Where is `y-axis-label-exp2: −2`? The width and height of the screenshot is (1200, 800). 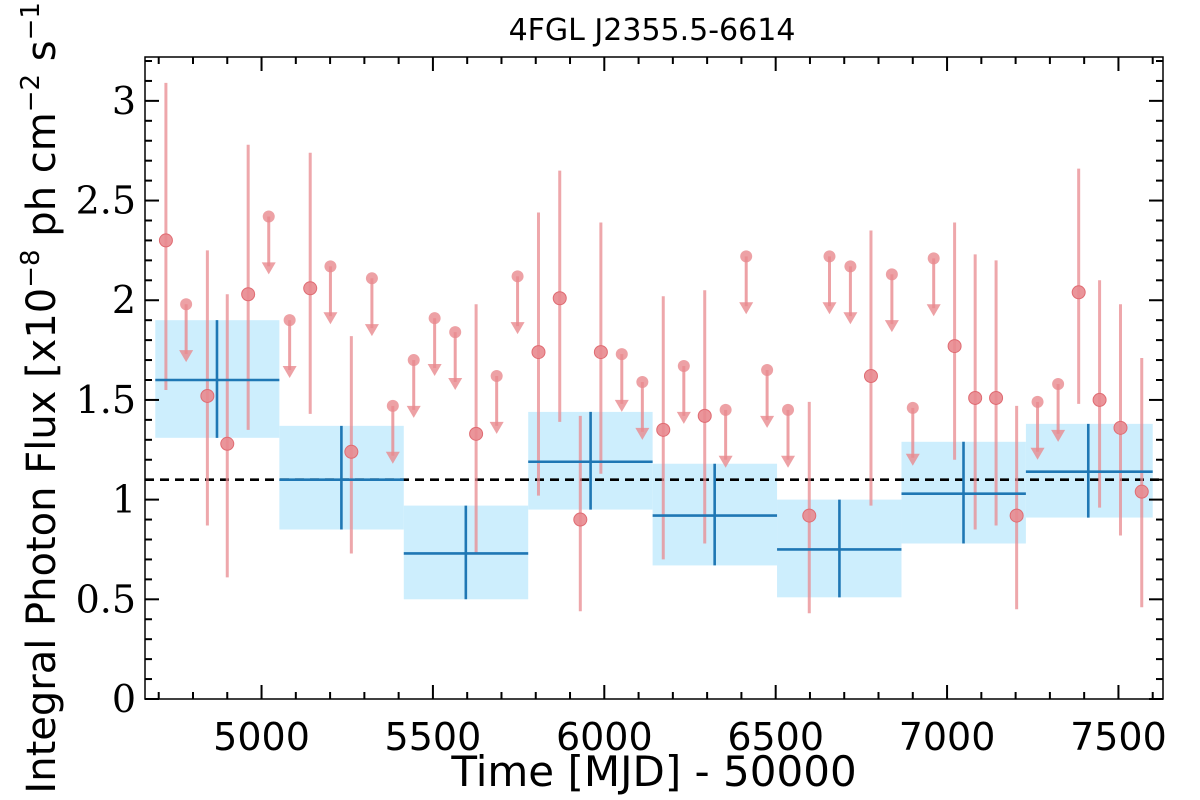 y-axis-label-exp2: −2 is located at coordinates (31, 93).